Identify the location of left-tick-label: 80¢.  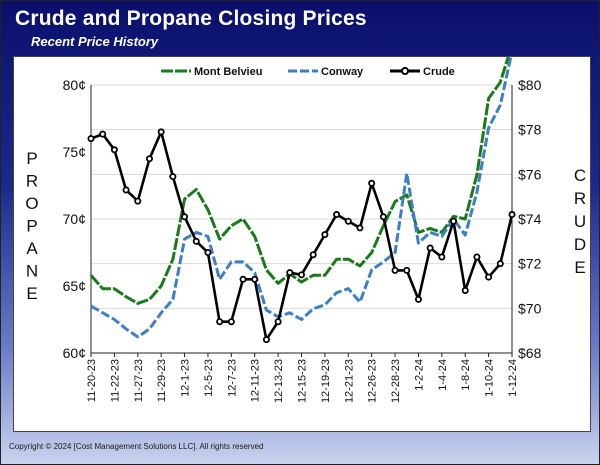
(74, 85).